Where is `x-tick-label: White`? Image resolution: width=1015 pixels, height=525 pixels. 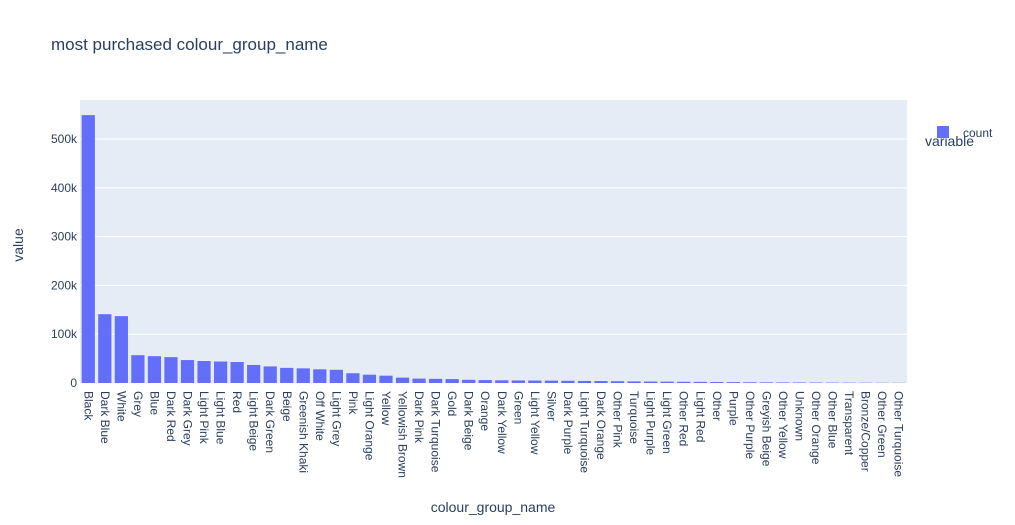
x-tick-label: White is located at coordinates (121, 406).